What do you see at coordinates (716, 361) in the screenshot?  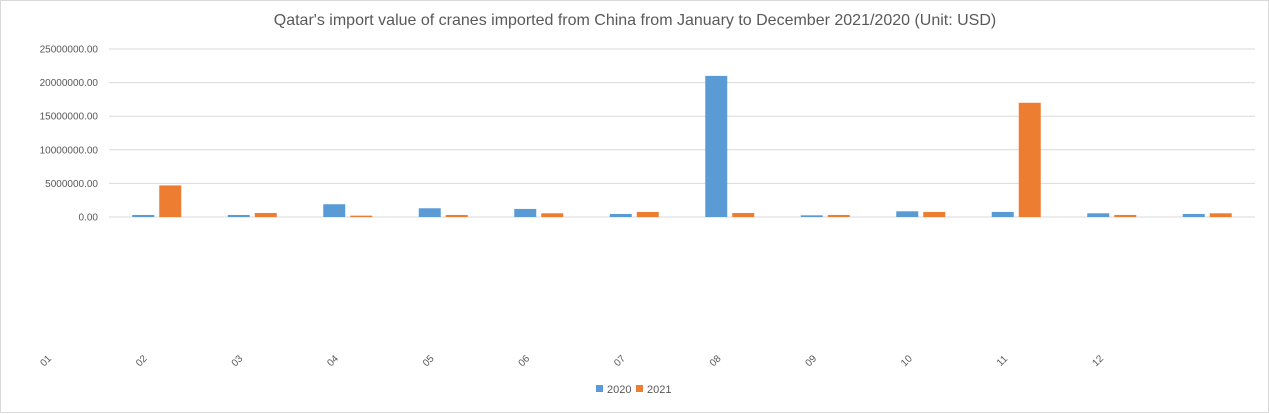 I see `x-tick-label: 08` at bounding box center [716, 361].